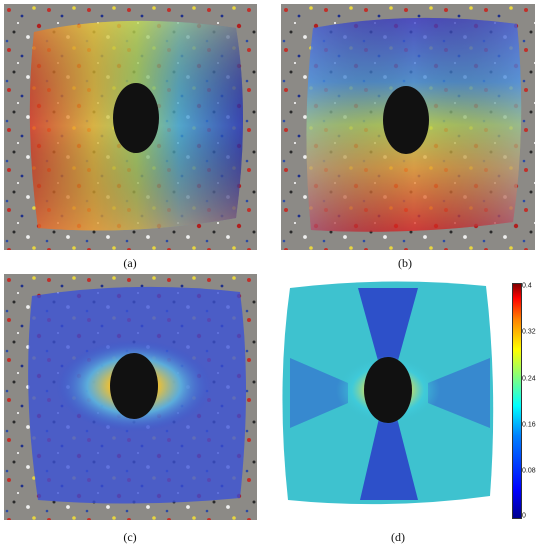 This screenshot has height=550, width=539. I want to click on colorbar: 0.4 0.32 0.24 0.16 0.08 0, so click(518, 401).